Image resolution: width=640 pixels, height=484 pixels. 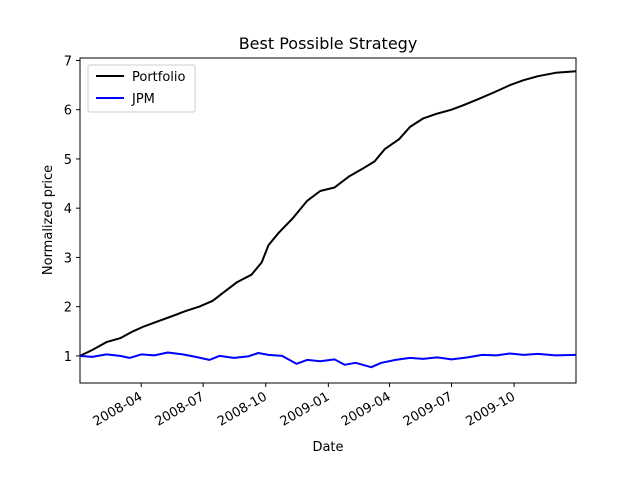 What do you see at coordinates (143, 99) in the screenshot?
I see `legend-jpm-label: JPM` at bounding box center [143, 99].